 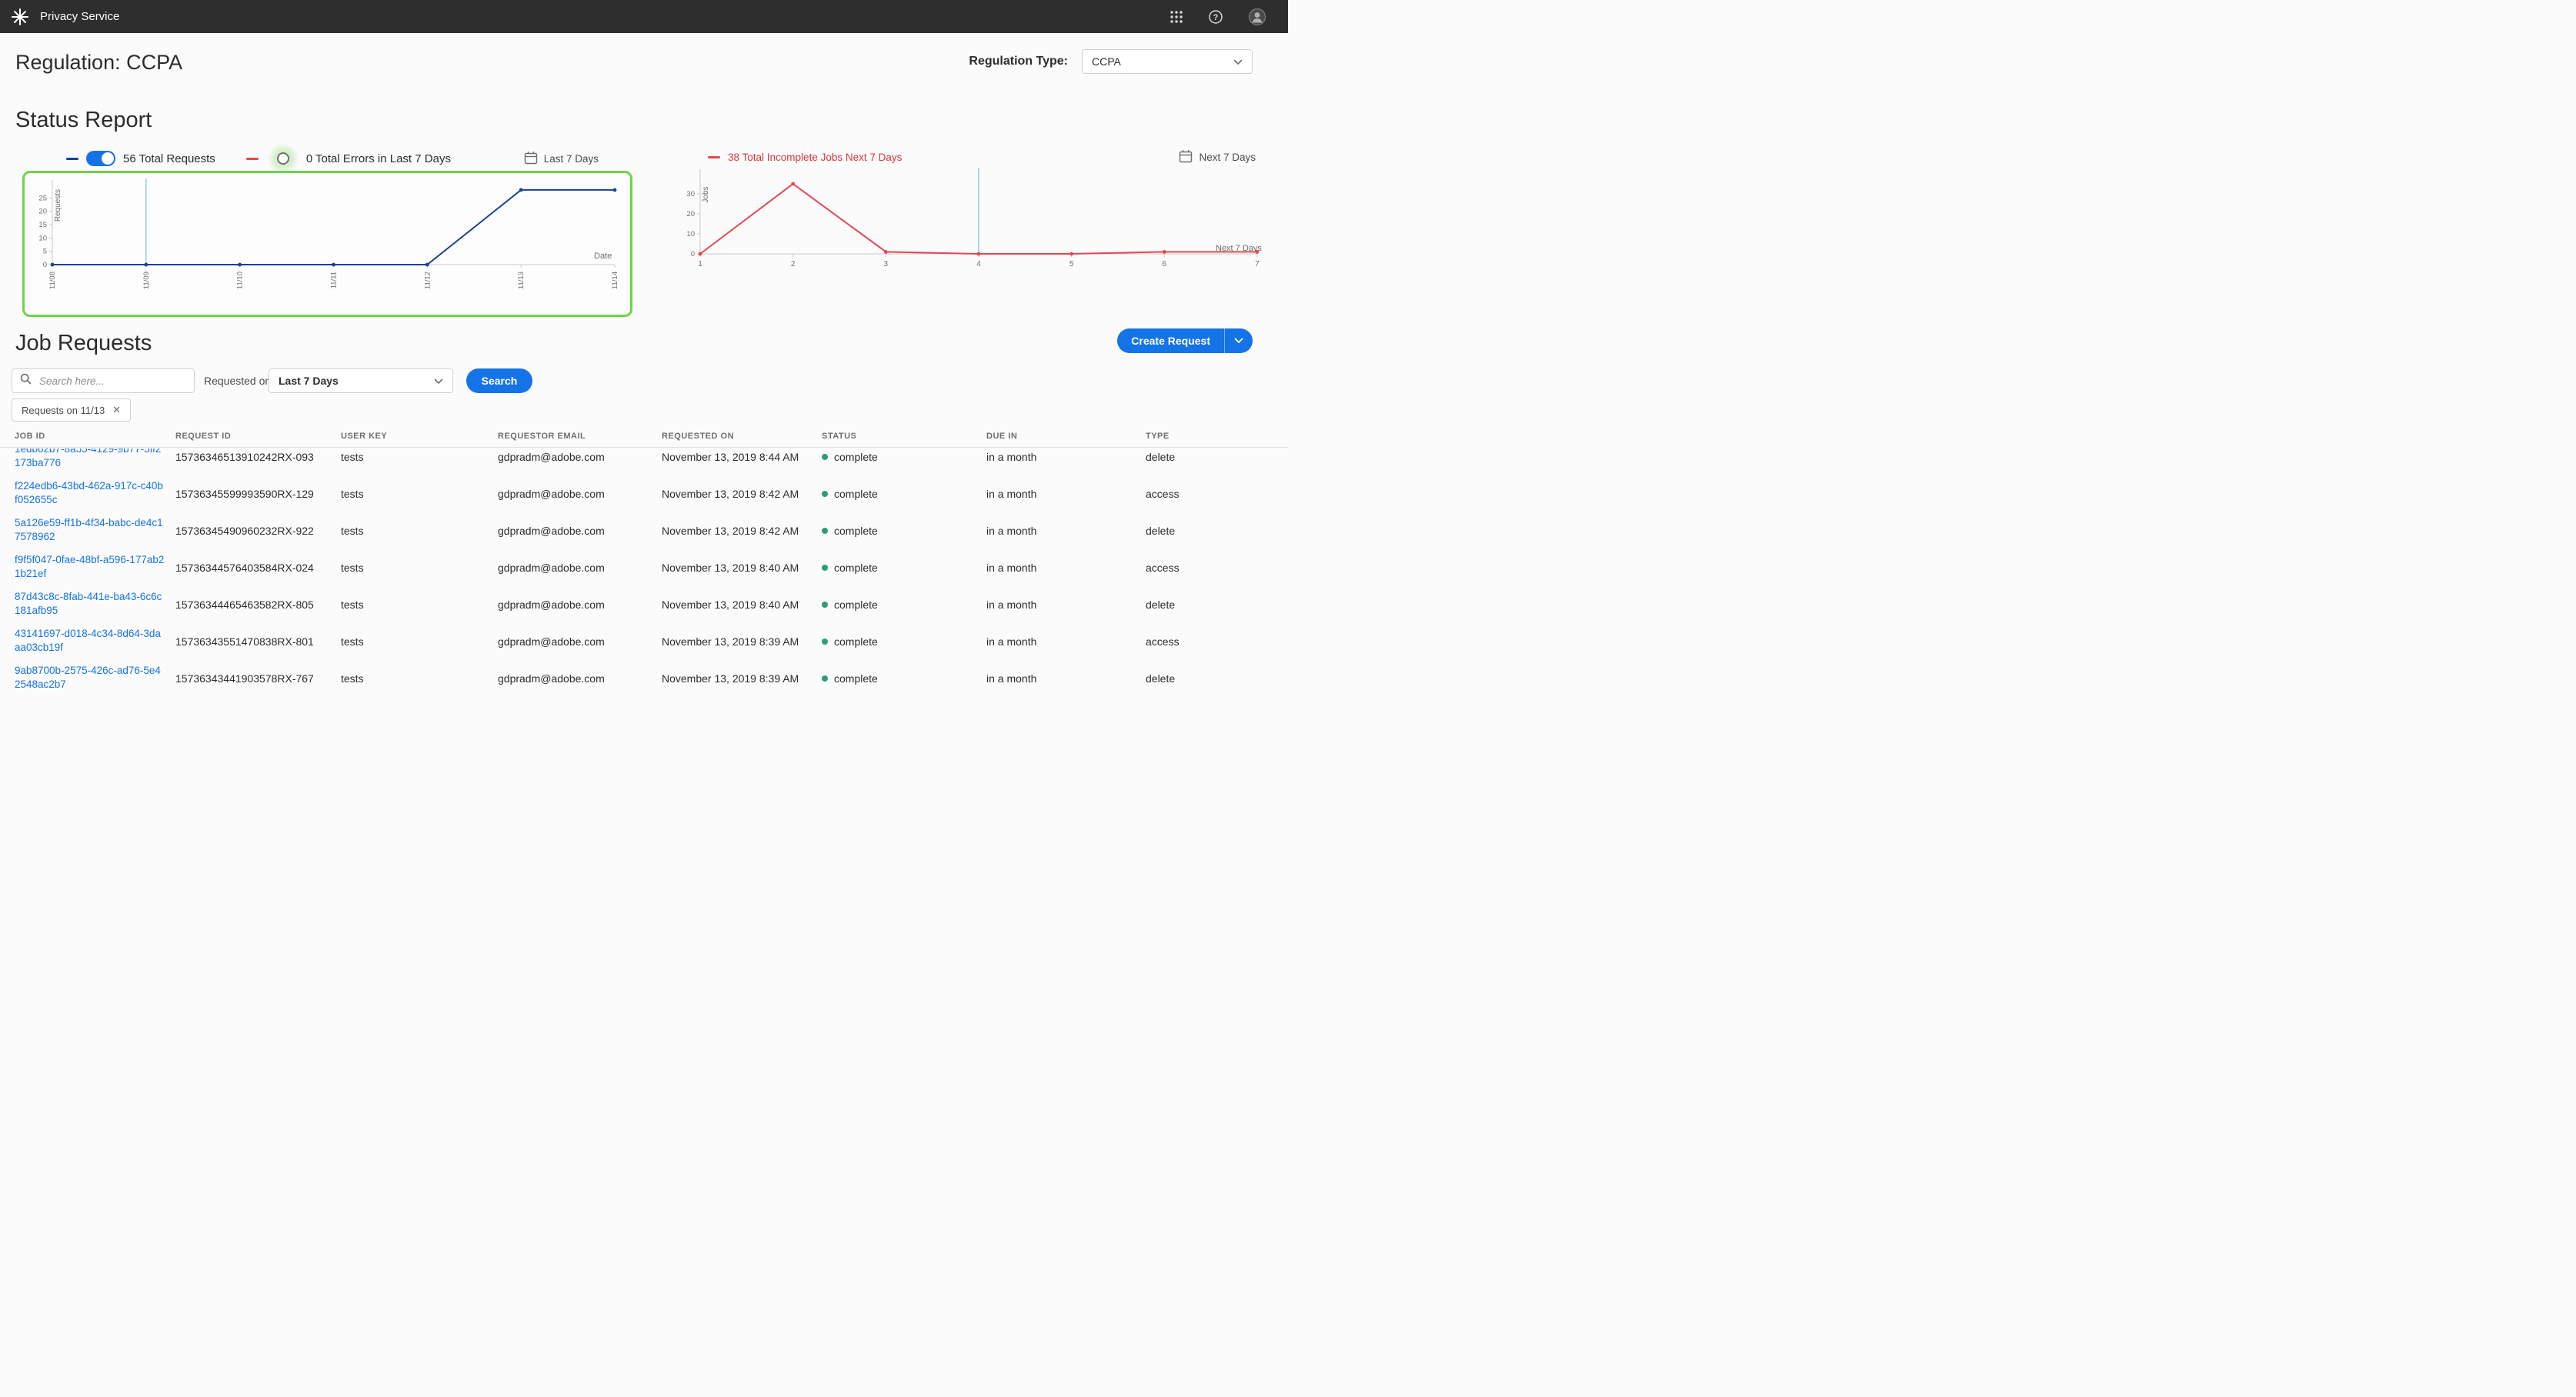 What do you see at coordinates (1257, 17) in the screenshot?
I see `user-avatar` at bounding box center [1257, 17].